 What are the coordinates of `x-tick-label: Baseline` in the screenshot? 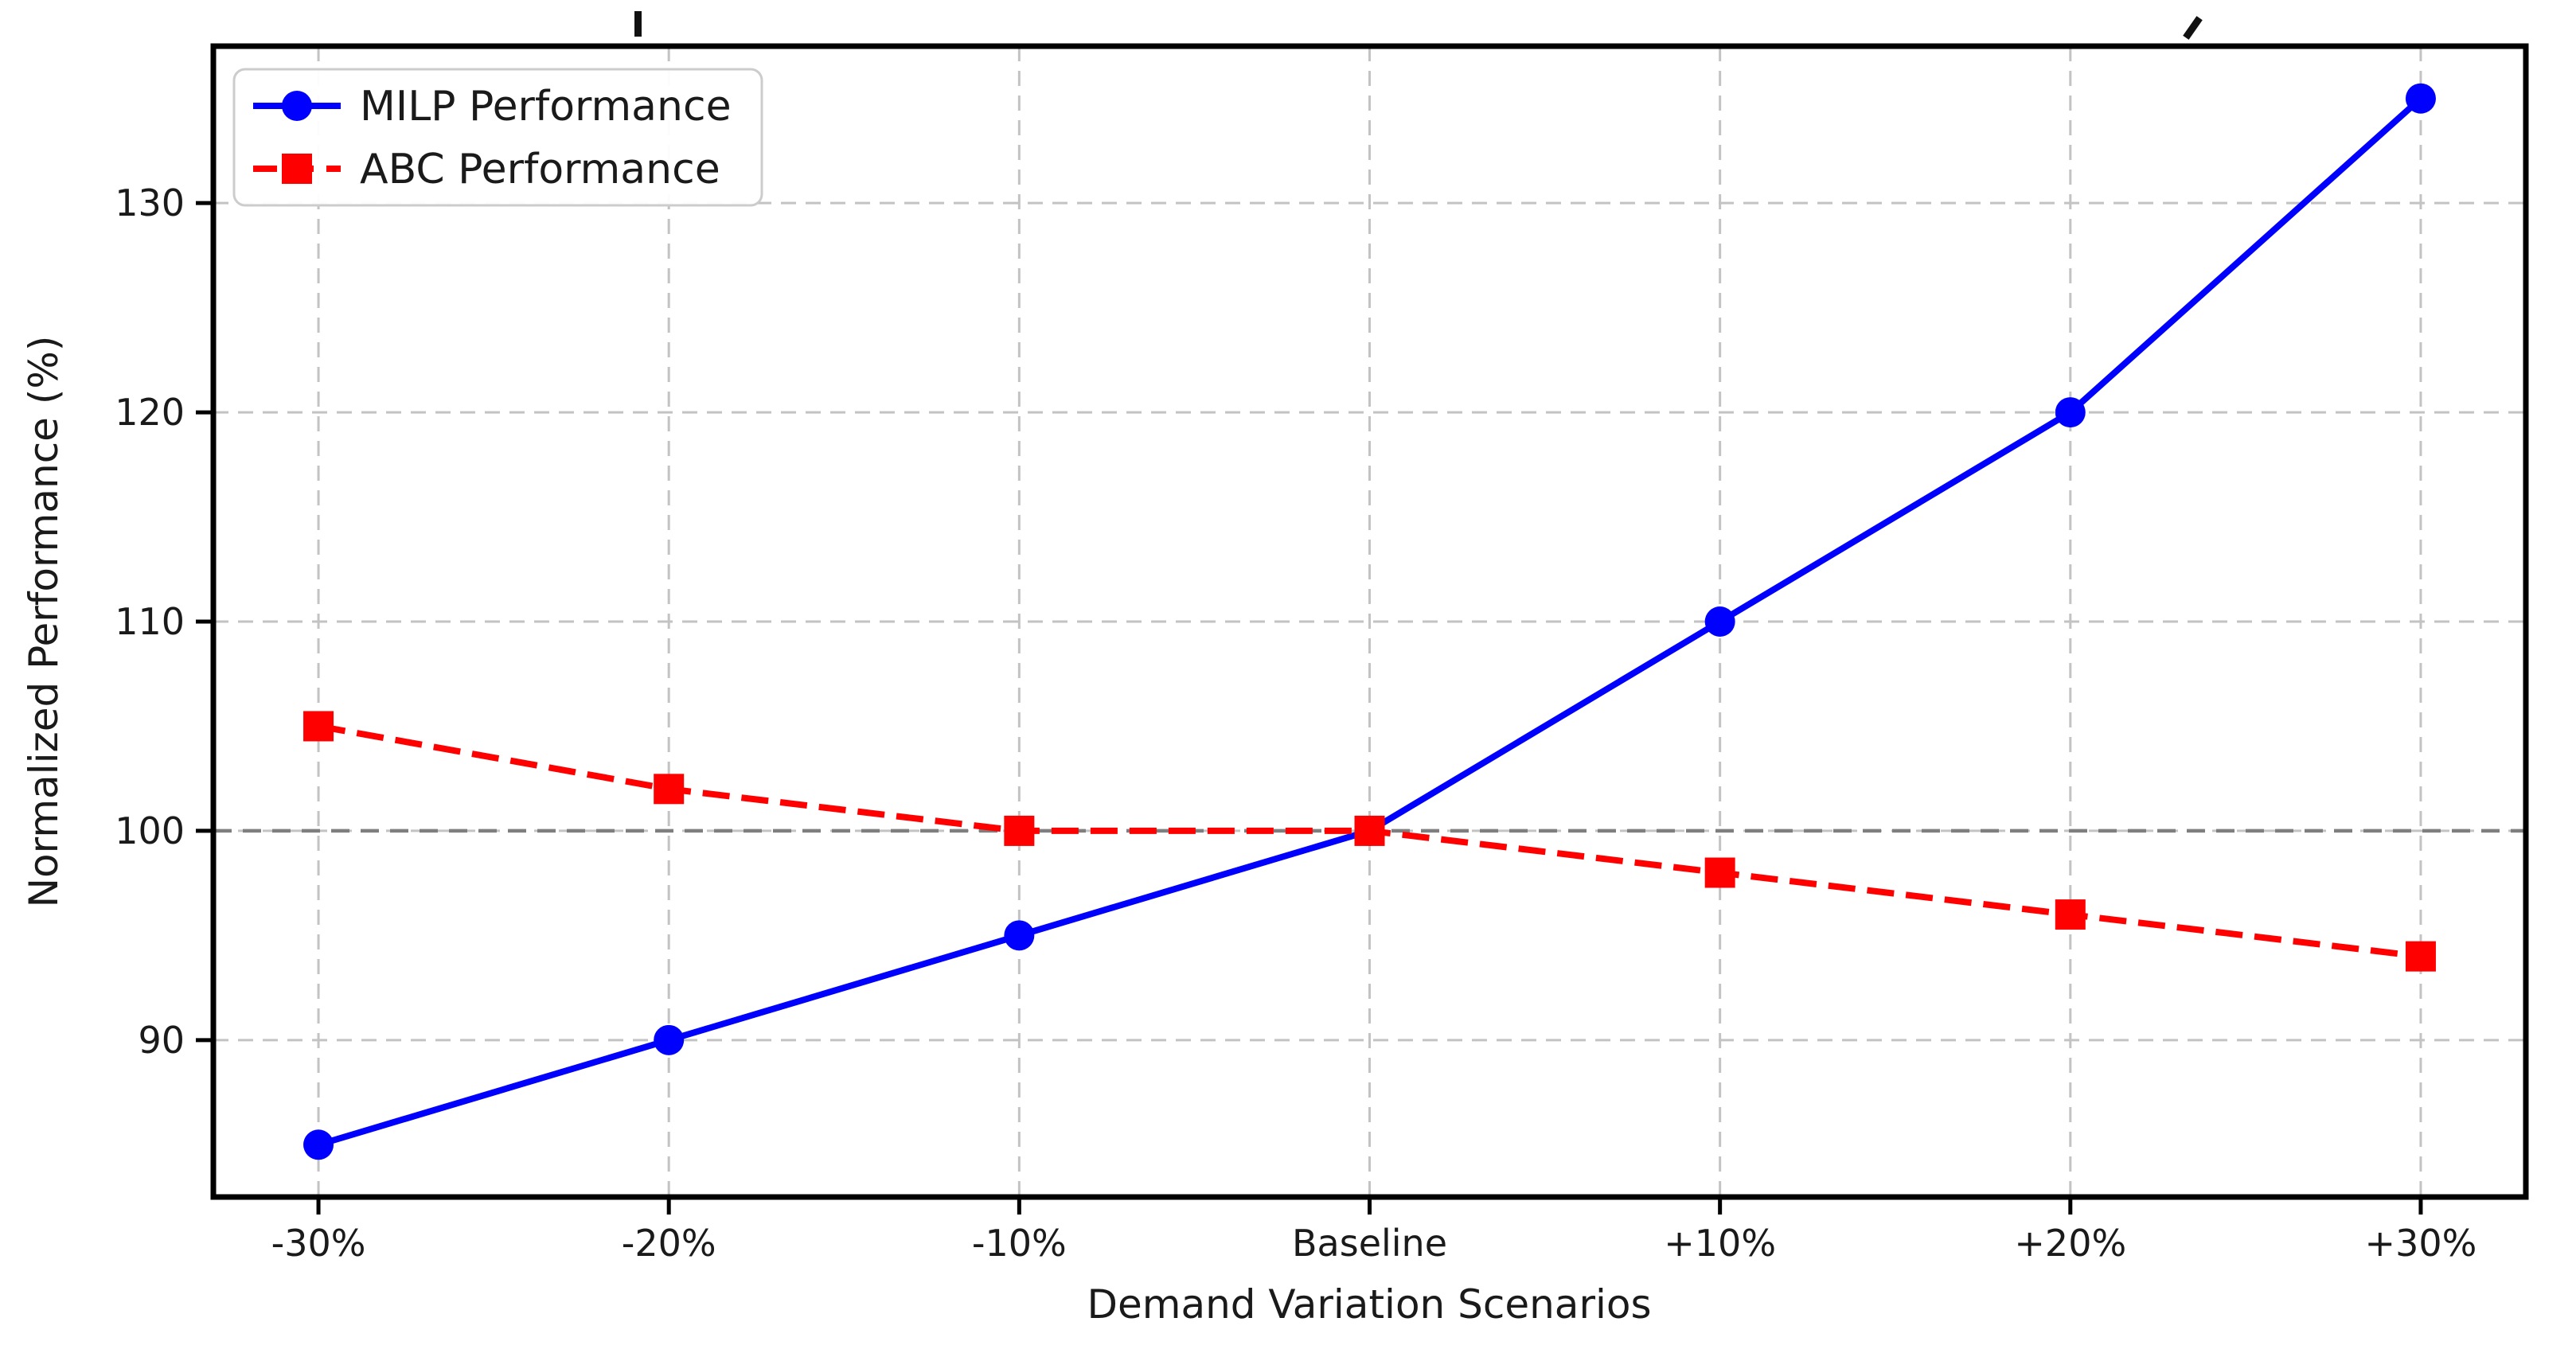 It's located at (1369, 1243).